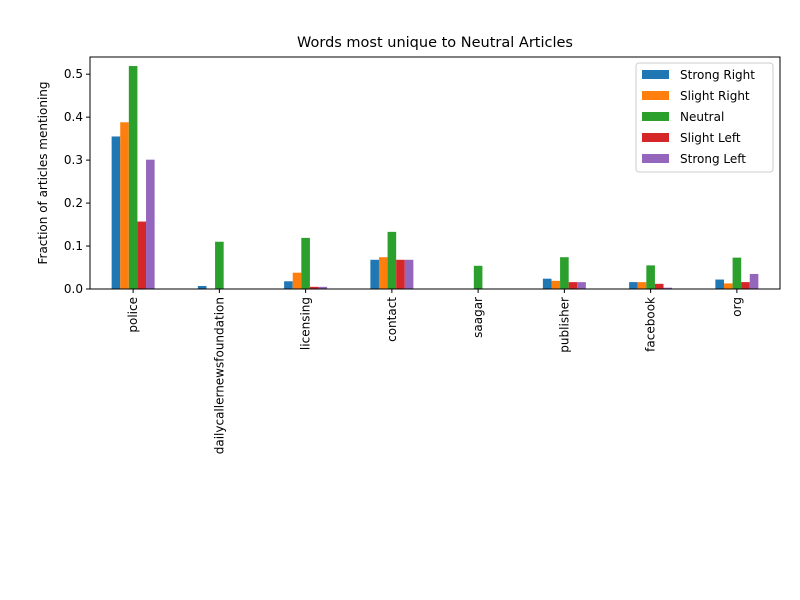  Describe the element at coordinates (73, 117) in the screenshot. I see `y-tick-label: 0.4` at that location.